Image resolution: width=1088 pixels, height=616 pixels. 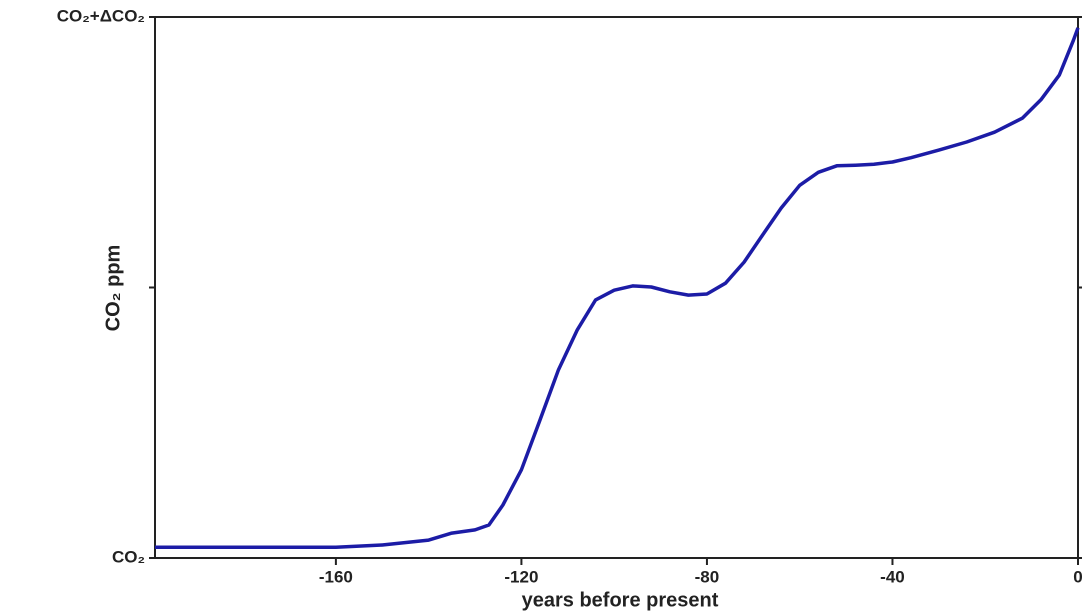 What do you see at coordinates (521, 576) in the screenshot?
I see `x-tick-label: -120` at bounding box center [521, 576].